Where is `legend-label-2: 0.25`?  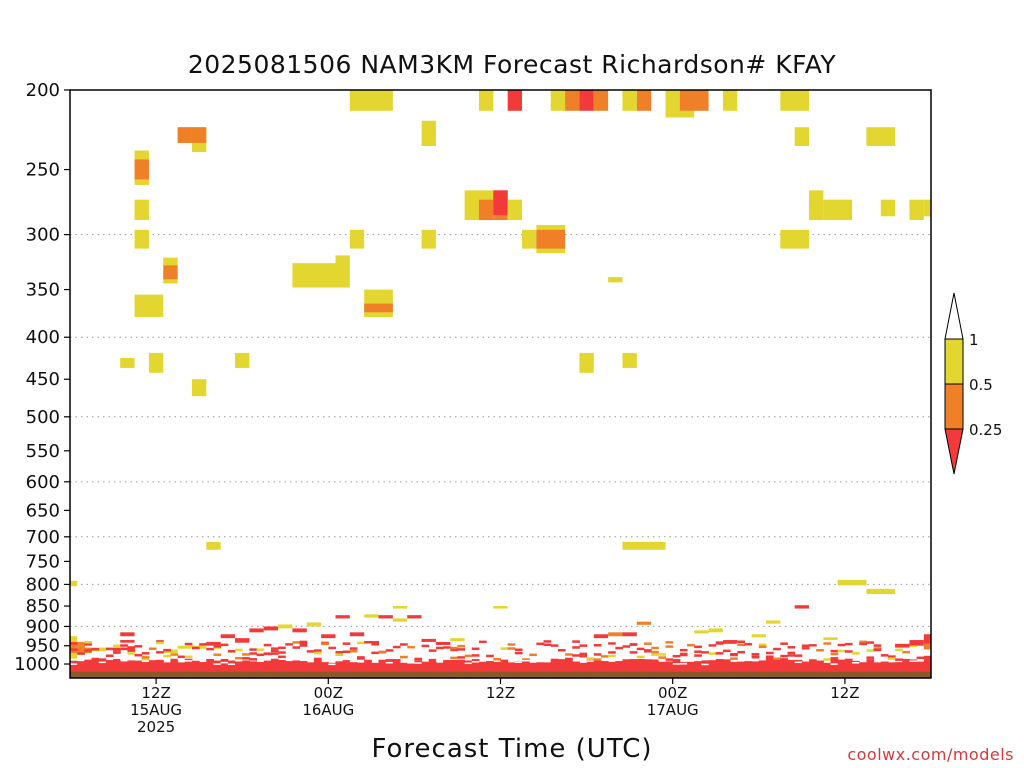 legend-label-2: 0.25 is located at coordinates (985, 430).